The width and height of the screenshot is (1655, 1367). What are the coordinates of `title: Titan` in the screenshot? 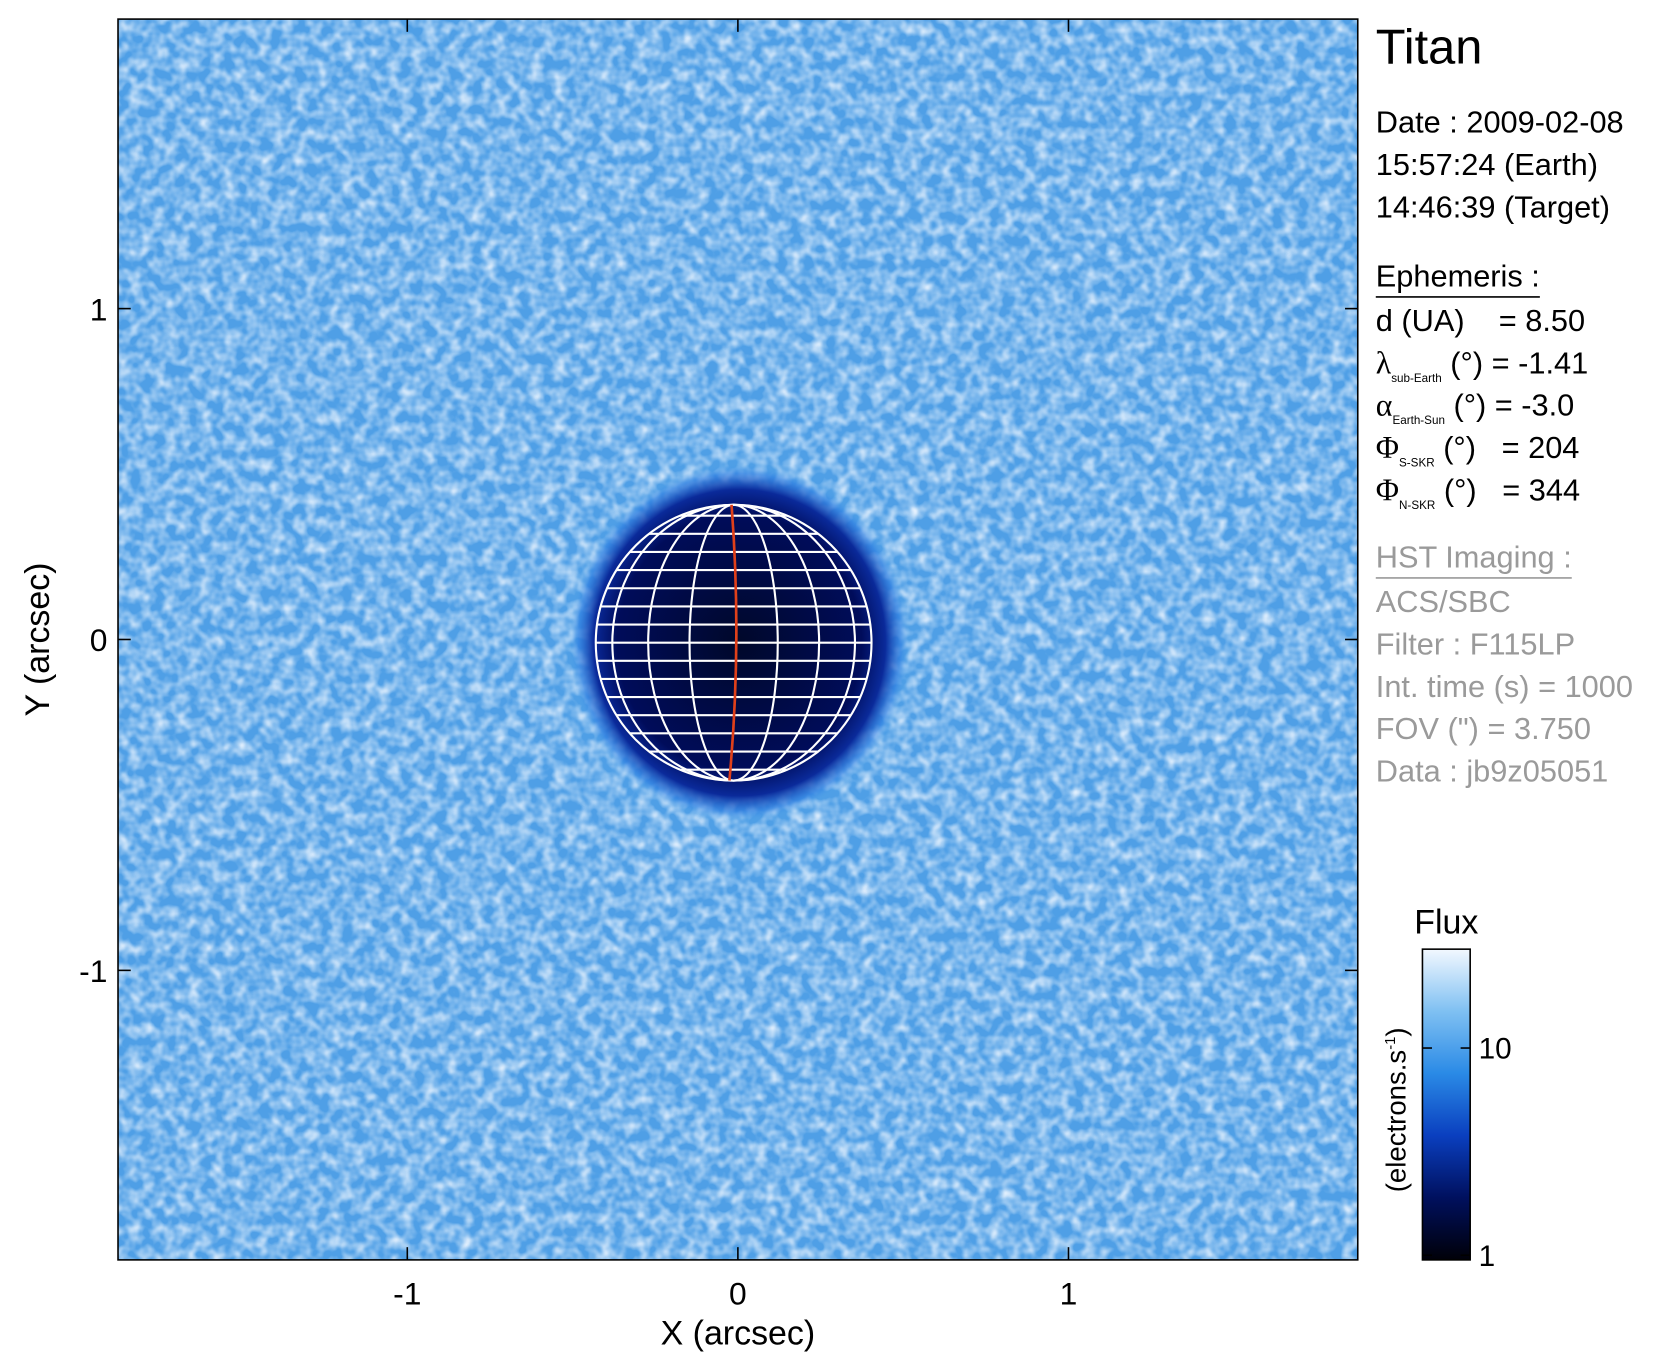 It's located at (1429, 48).